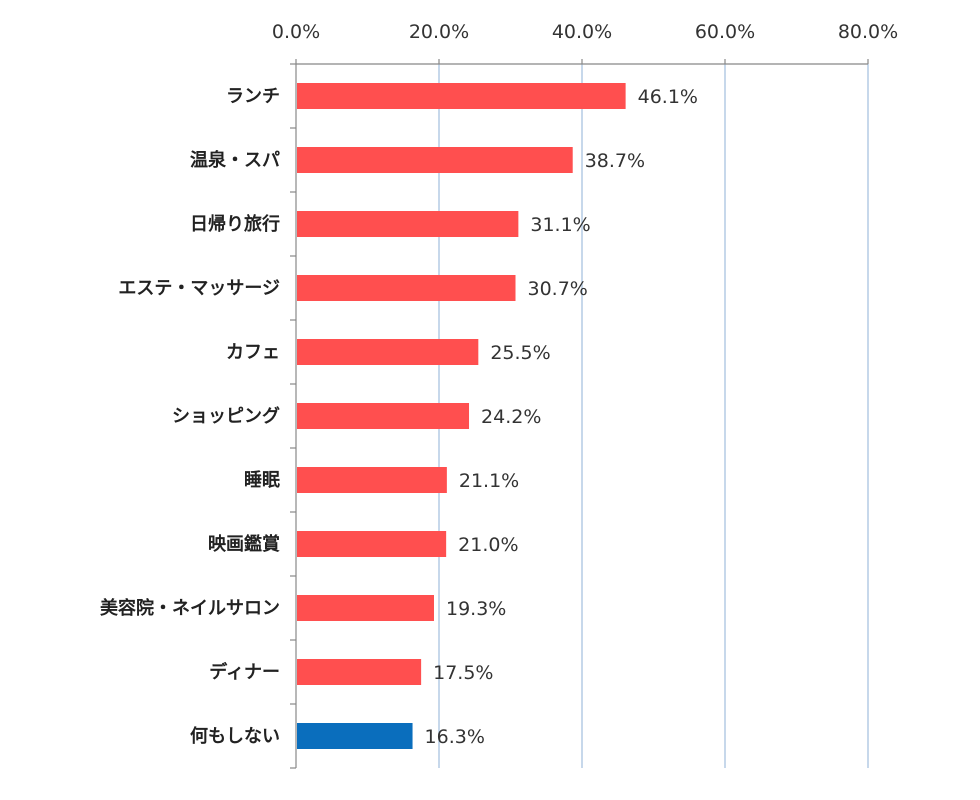 Image resolution: width=980 pixels, height=800 pixels. What do you see at coordinates (253, 96) in the screenshot?
I see `category-label: ランチ` at bounding box center [253, 96].